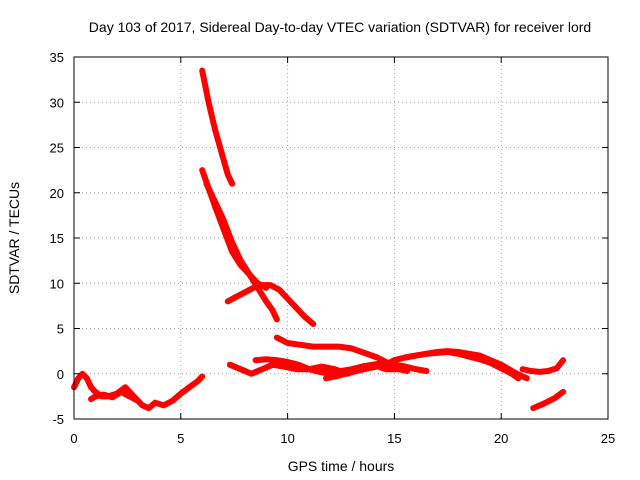  Describe the element at coordinates (287, 438) in the screenshot. I see `x-tick-label: 10` at that location.